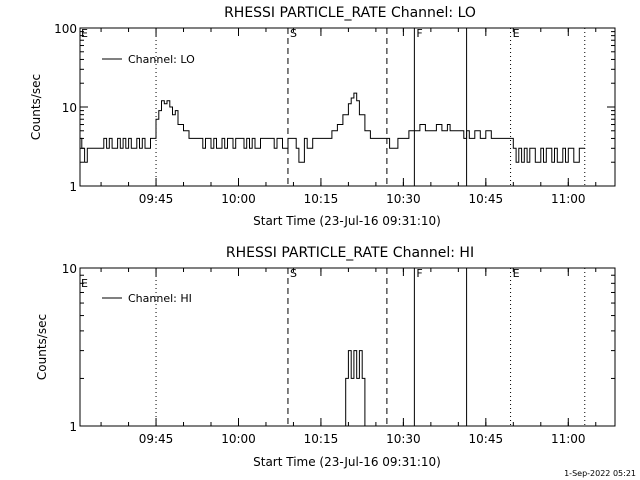  I want to click on panel-hi-event-label-1: S, so click(293, 273).